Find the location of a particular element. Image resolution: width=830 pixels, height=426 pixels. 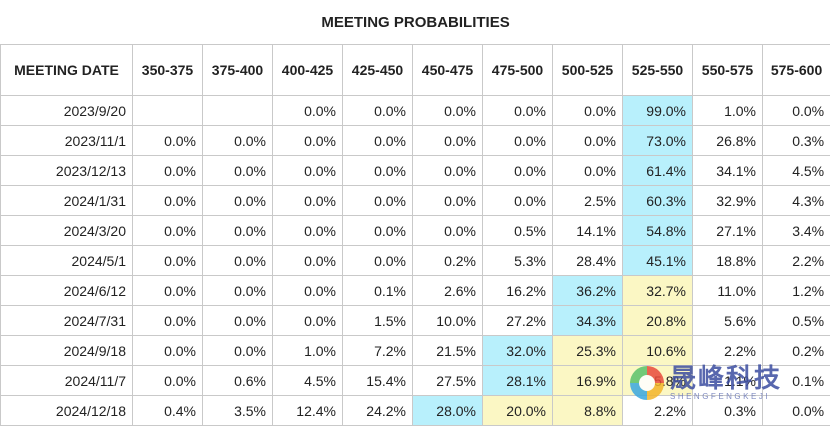

probability-cell: 25.3% is located at coordinates (588, 351).